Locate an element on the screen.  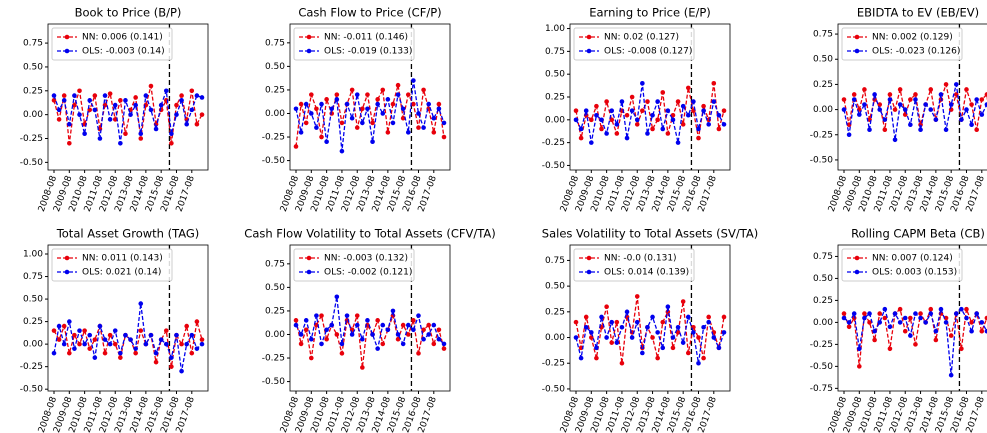
y-tick-label: 1.00 is located at coordinates (555, 29).